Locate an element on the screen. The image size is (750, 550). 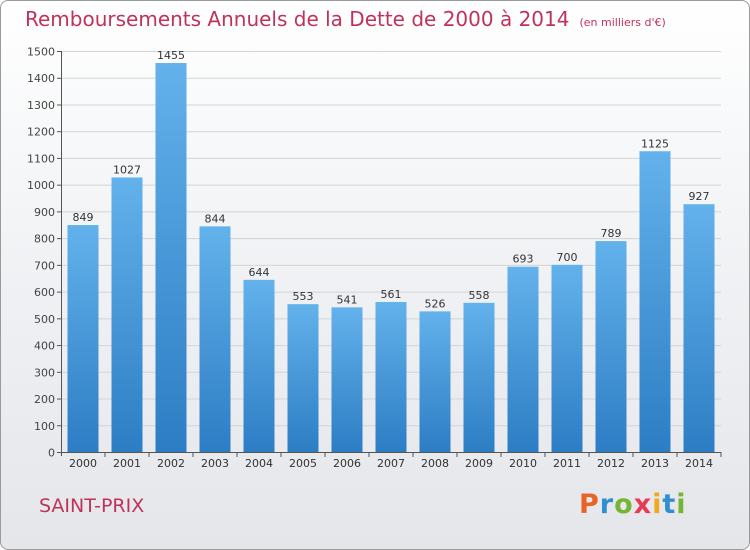
y-tick-label: 200 is located at coordinates (44, 399).